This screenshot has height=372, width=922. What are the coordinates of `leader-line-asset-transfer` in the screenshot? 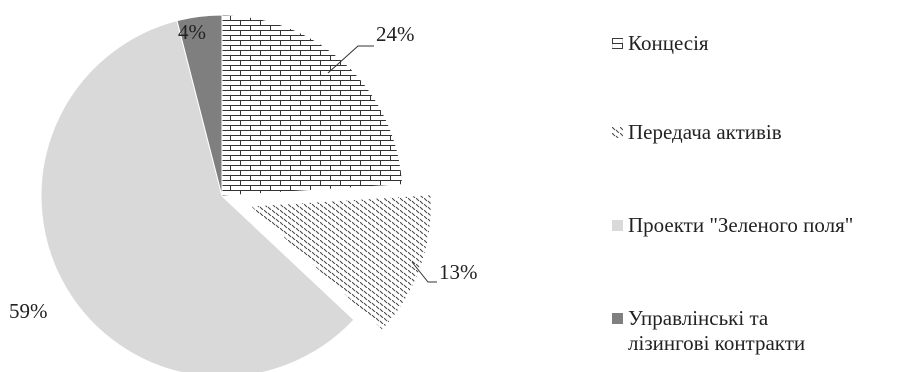 It's located at (424, 272).